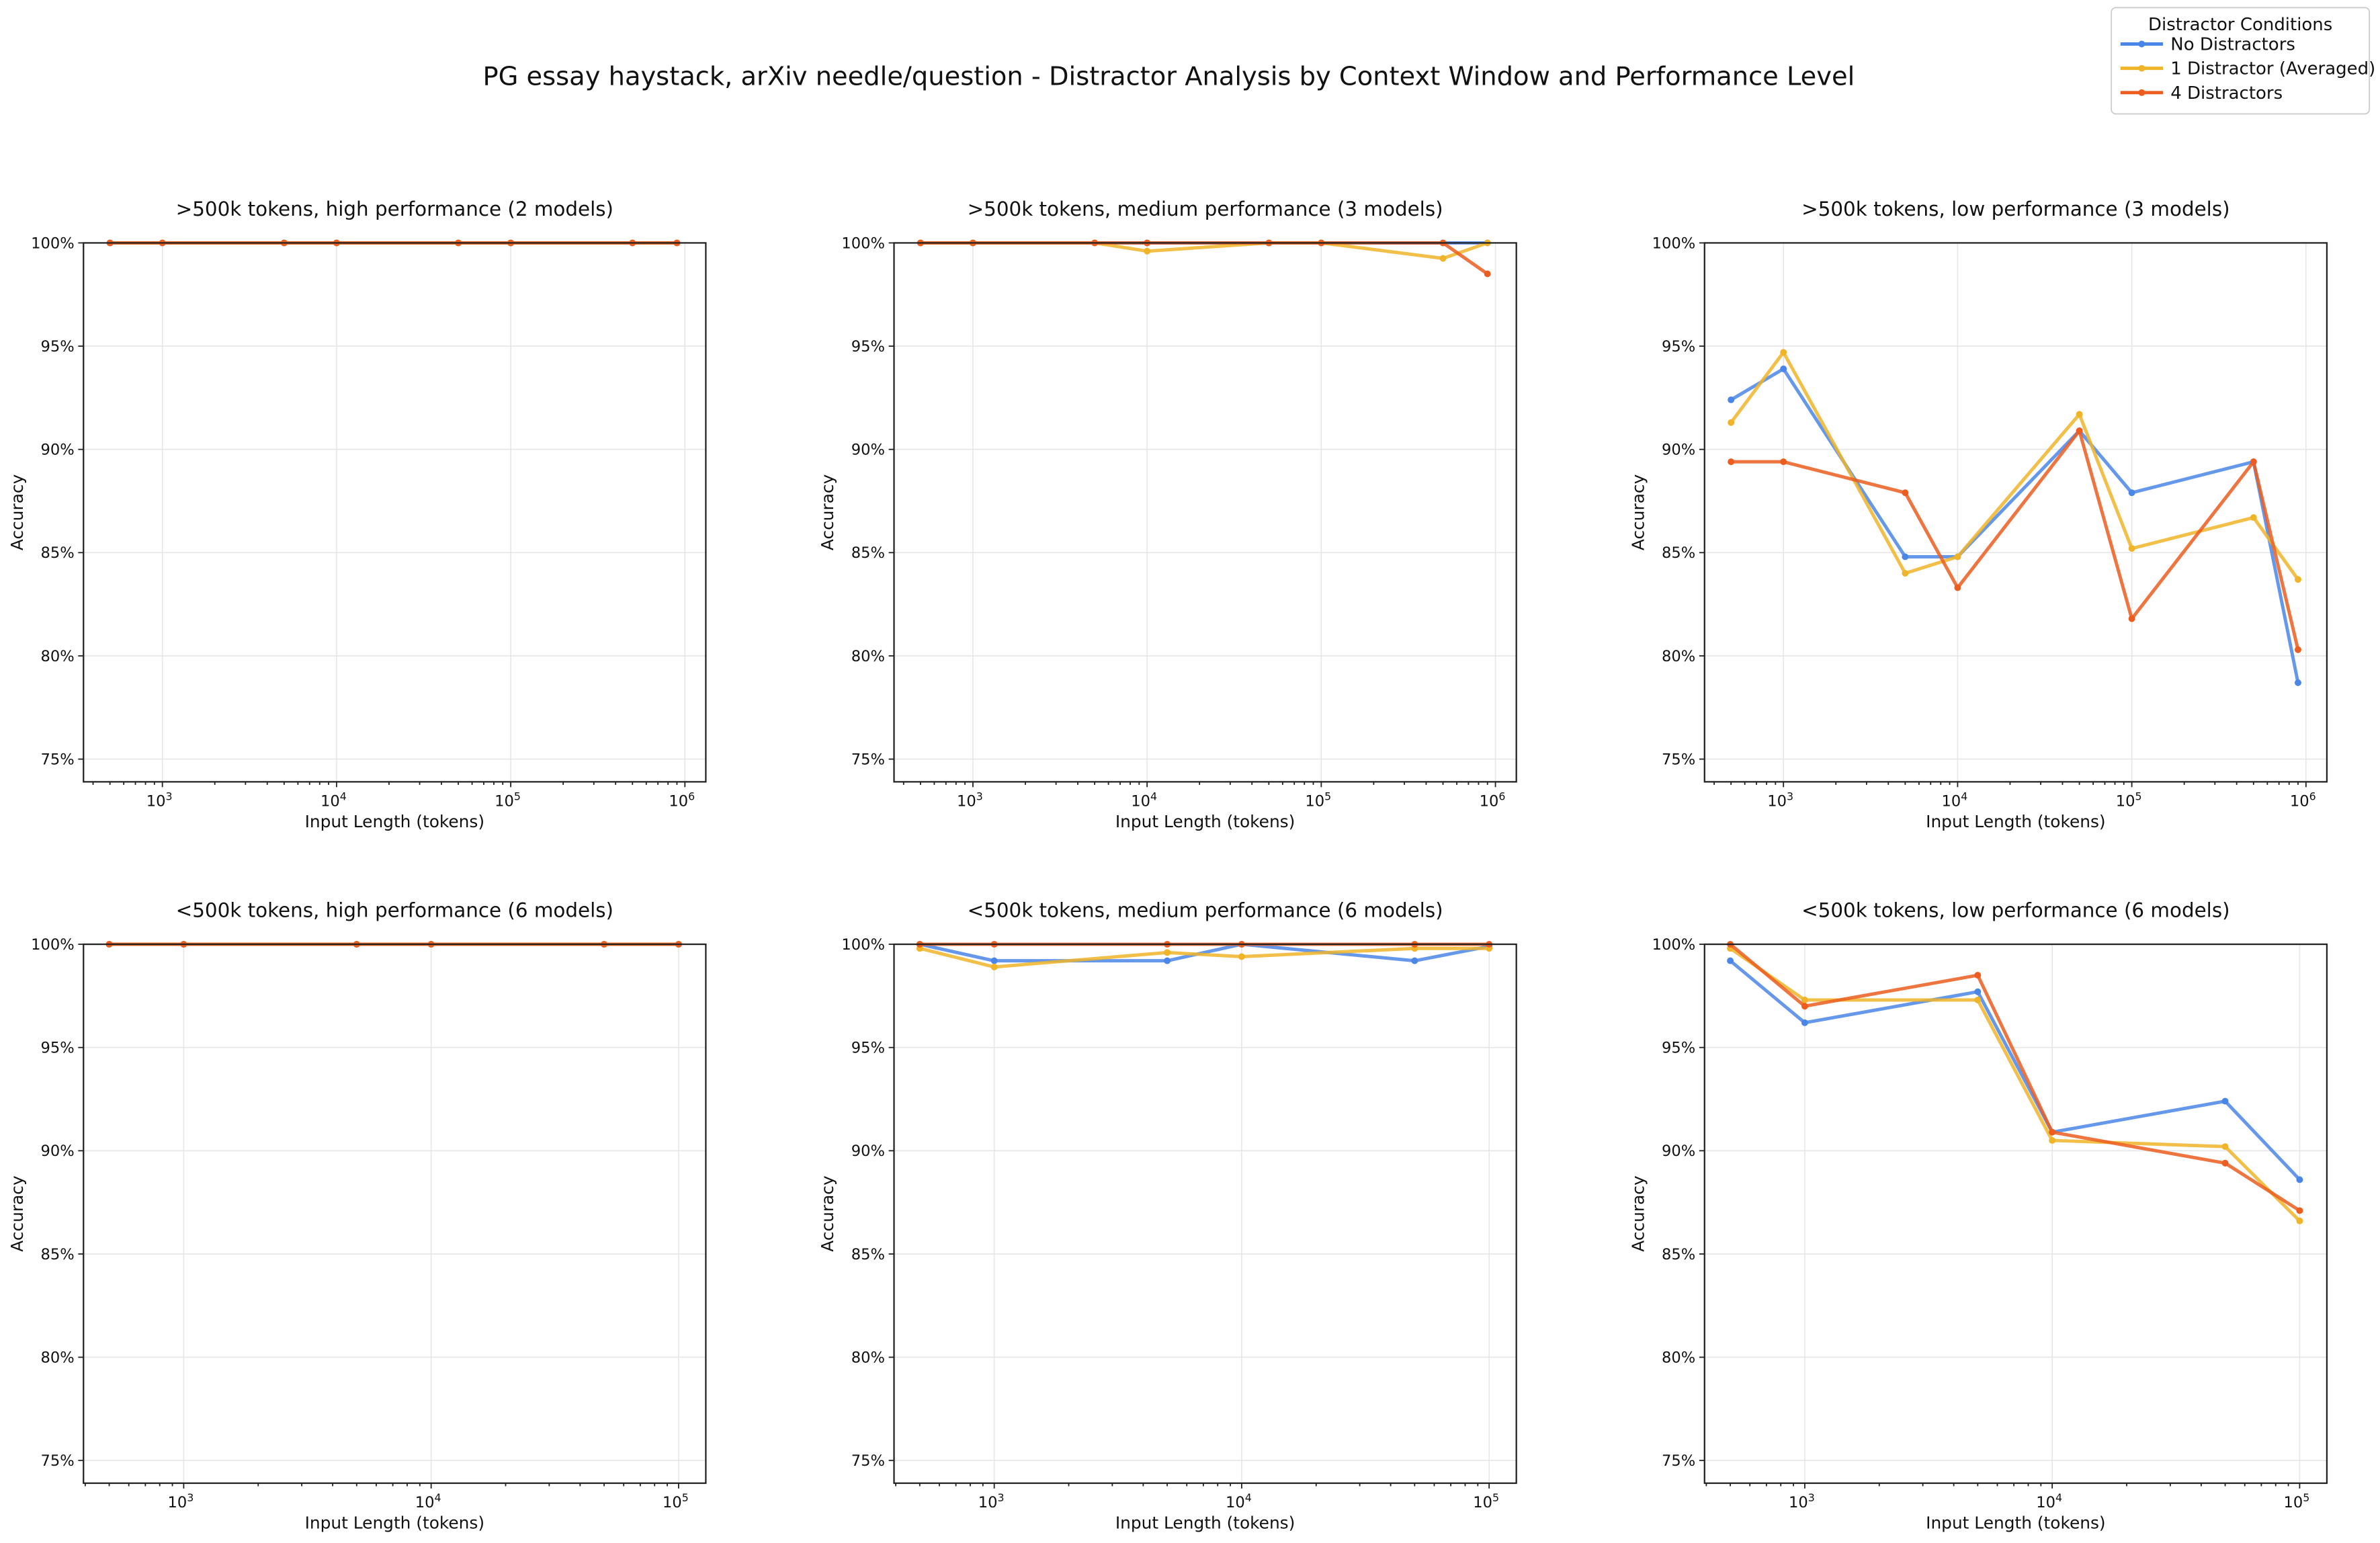 This screenshot has height=1543, width=2380. I want to click on series-line-4-distractors, so click(2015, 1077).